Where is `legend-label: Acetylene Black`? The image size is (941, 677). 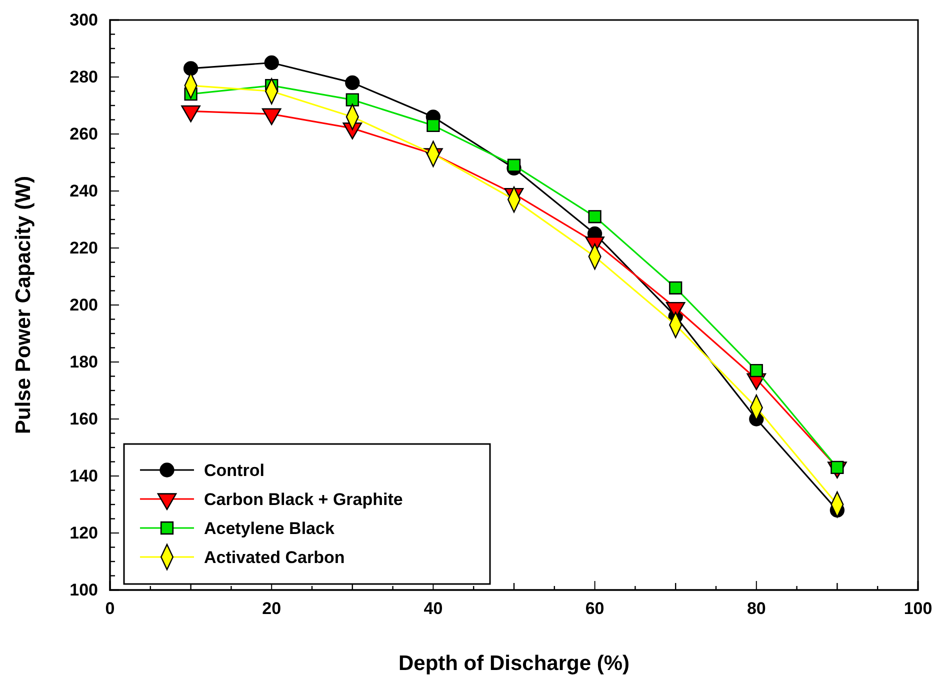 legend-label: Acetylene Black is located at coordinates (269, 528).